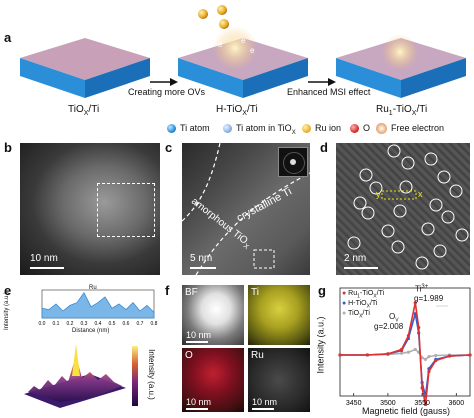 The height and width of the screenshot is (418, 474). Describe the element at coordinates (293, 162) in the screenshot. I see `fft-inset` at that location.